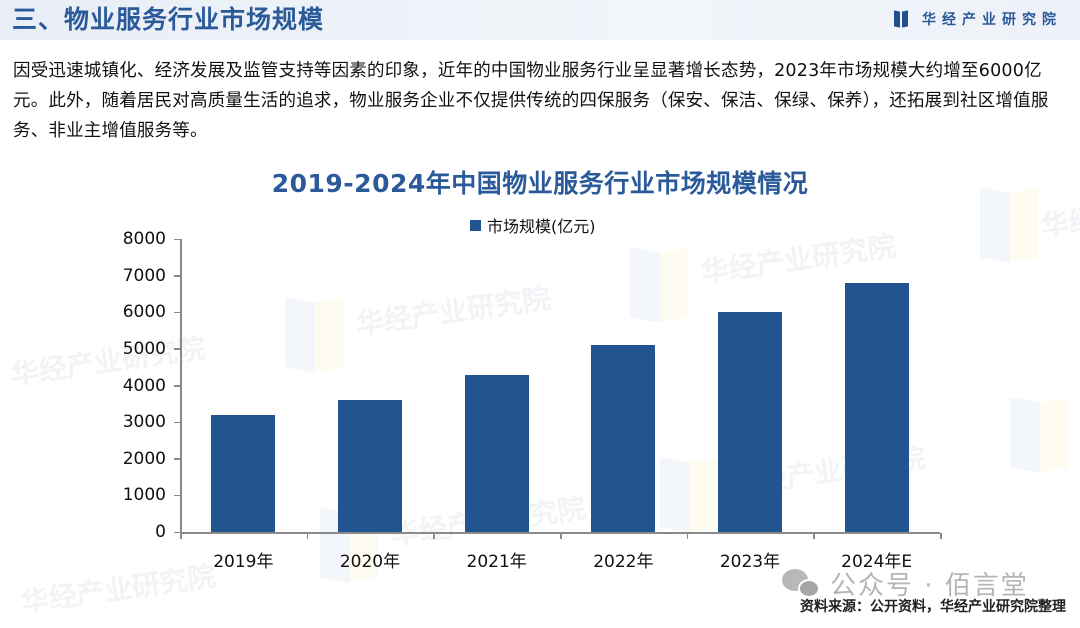 The width and height of the screenshot is (1080, 628). I want to click on x-tick-label: 2024年E, so click(877, 562).